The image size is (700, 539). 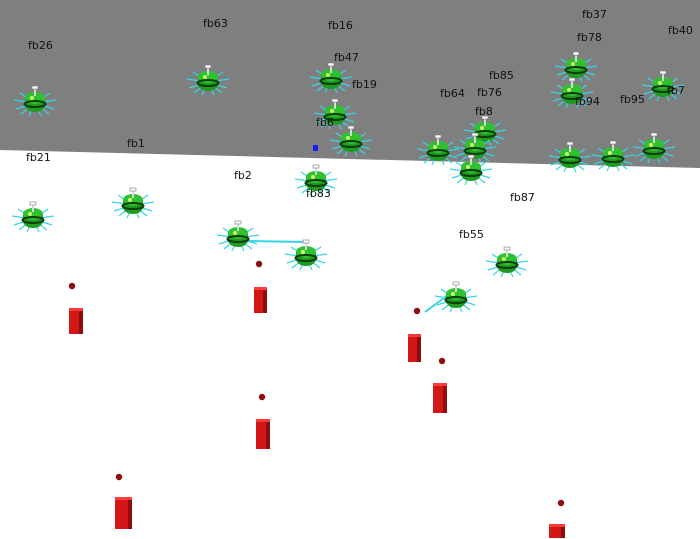 I want to click on robot-label-fb40: fb40, so click(x=680, y=31).